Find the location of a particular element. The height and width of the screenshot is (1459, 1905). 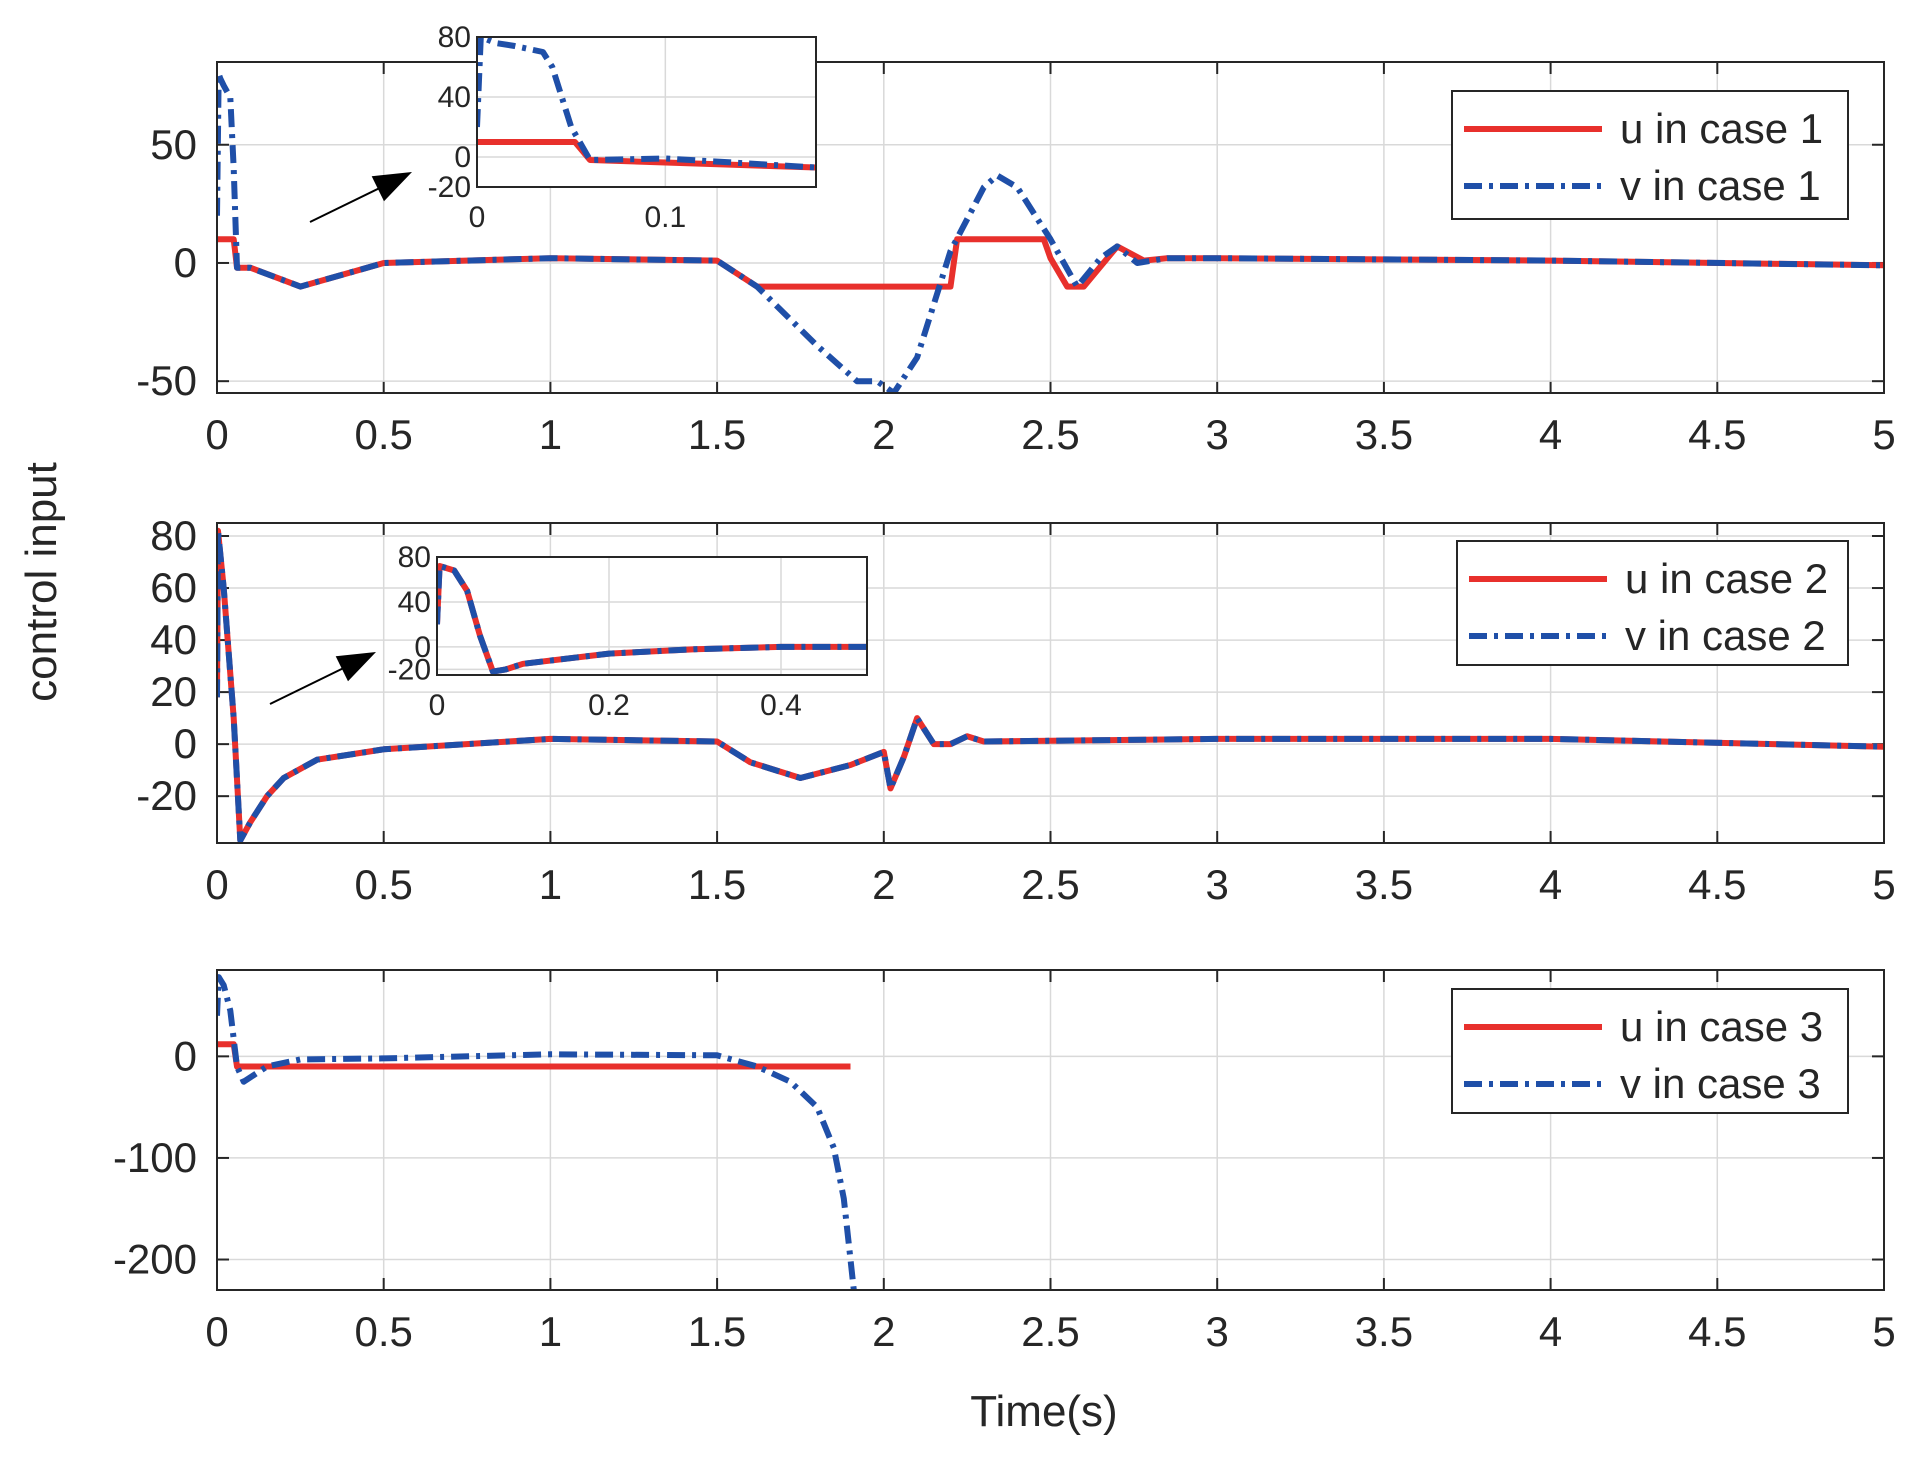

y-tick-label: 60 is located at coordinates (173, 587).